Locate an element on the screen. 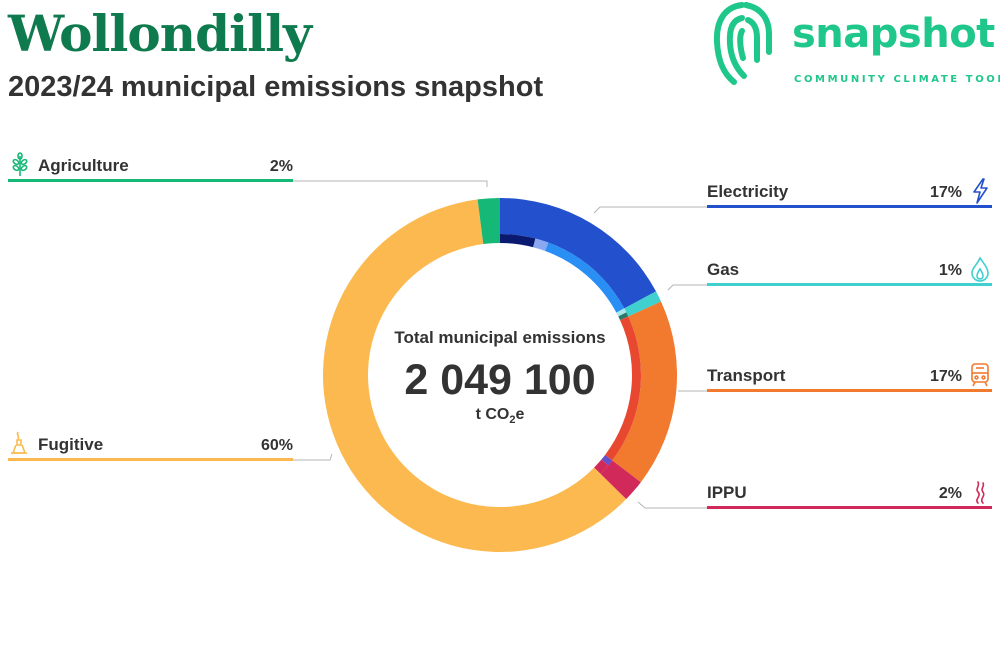  legend-label: Agriculture is located at coordinates (83, 165).